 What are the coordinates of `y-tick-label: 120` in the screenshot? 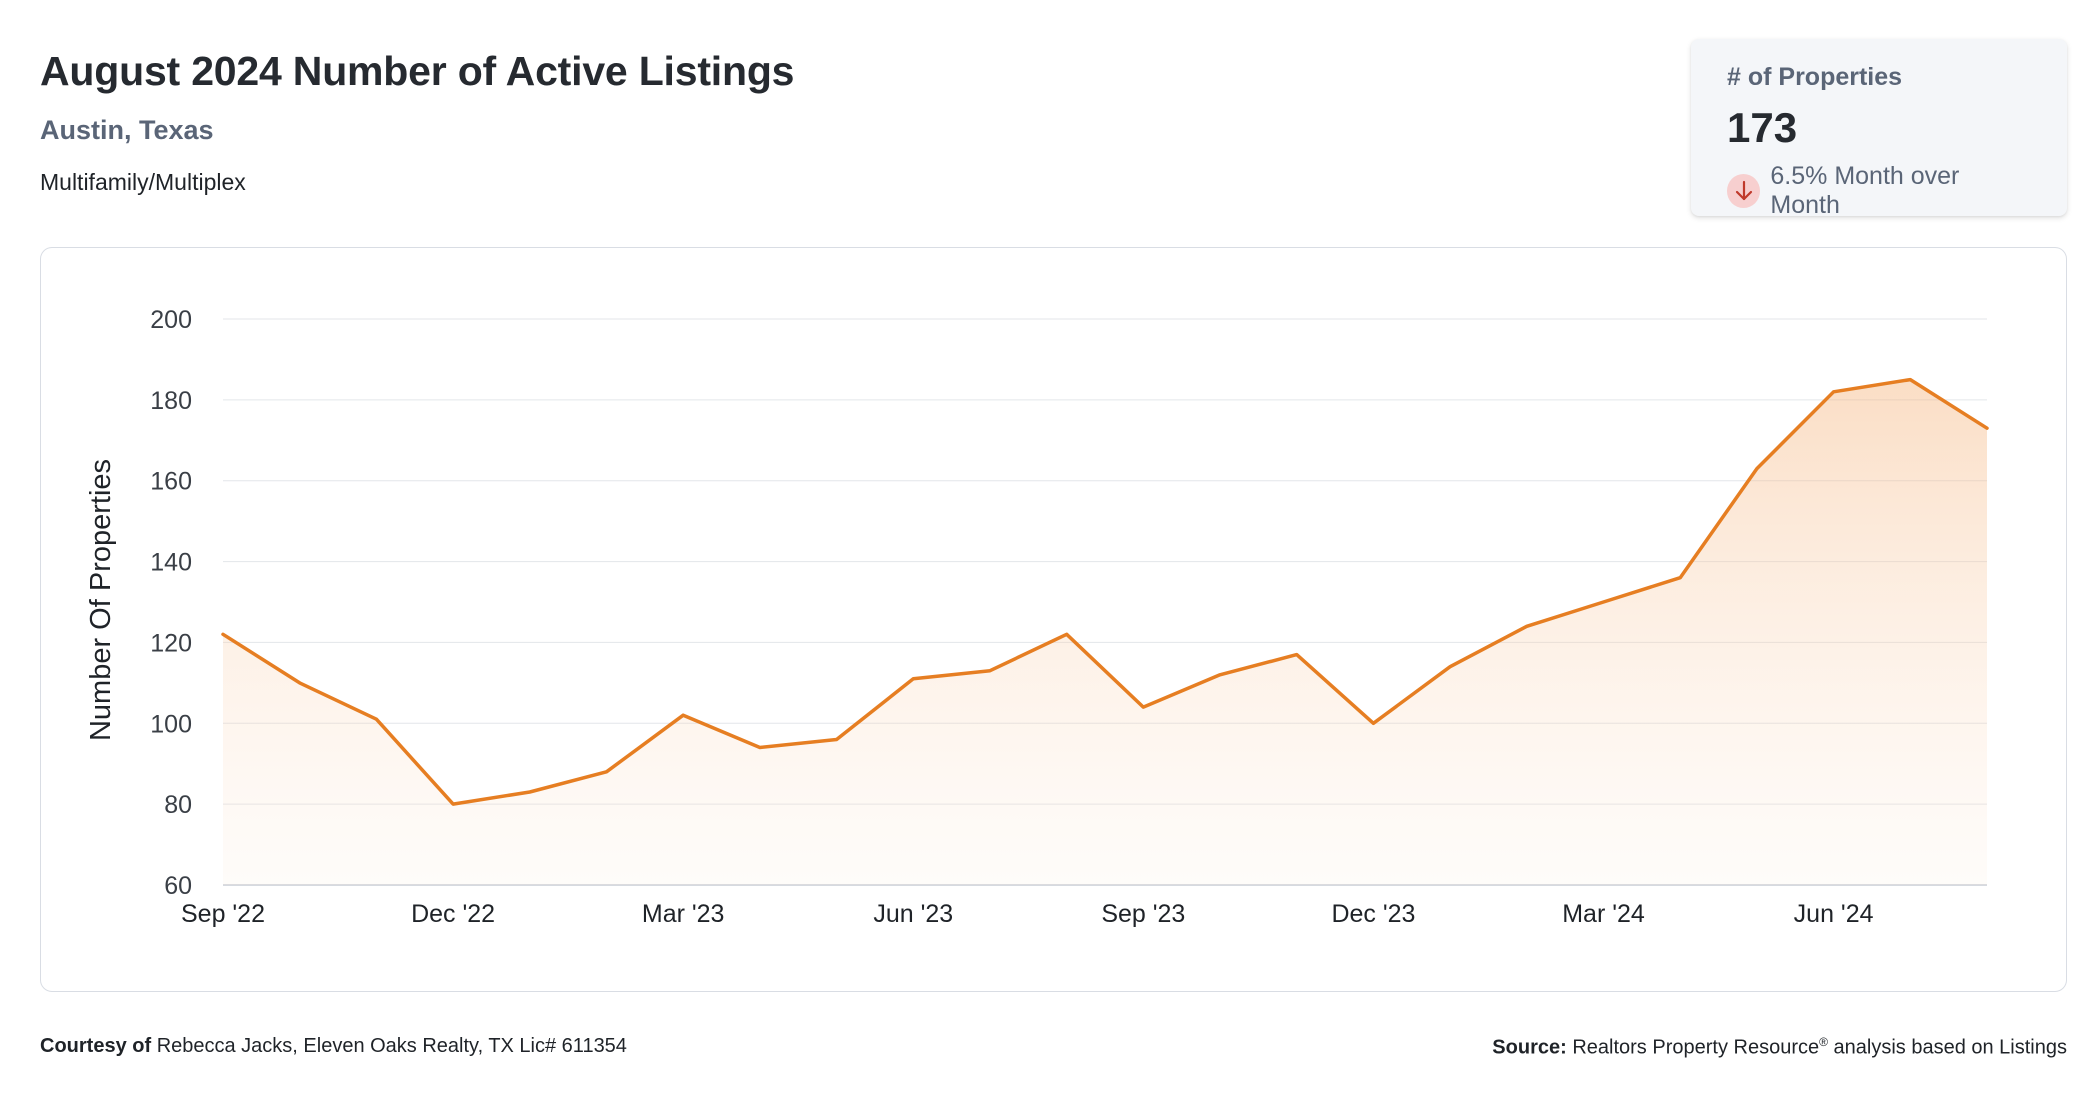 It's located at (171, 643).